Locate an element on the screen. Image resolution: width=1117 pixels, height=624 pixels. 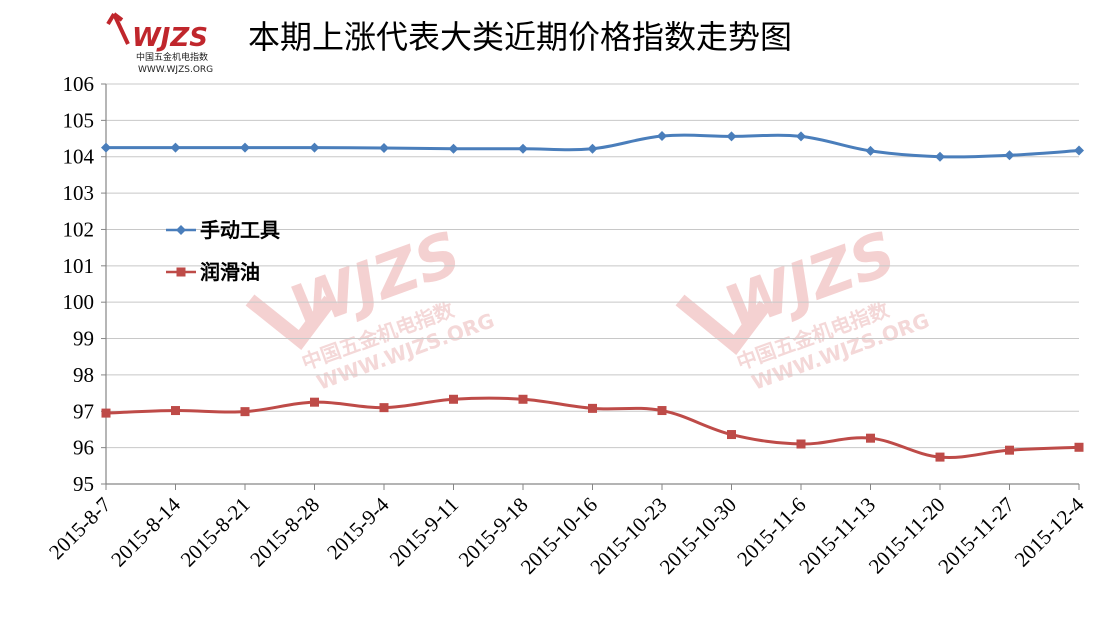
x-tick-label: 2015-9-11 is located at coordinates (424, 532).